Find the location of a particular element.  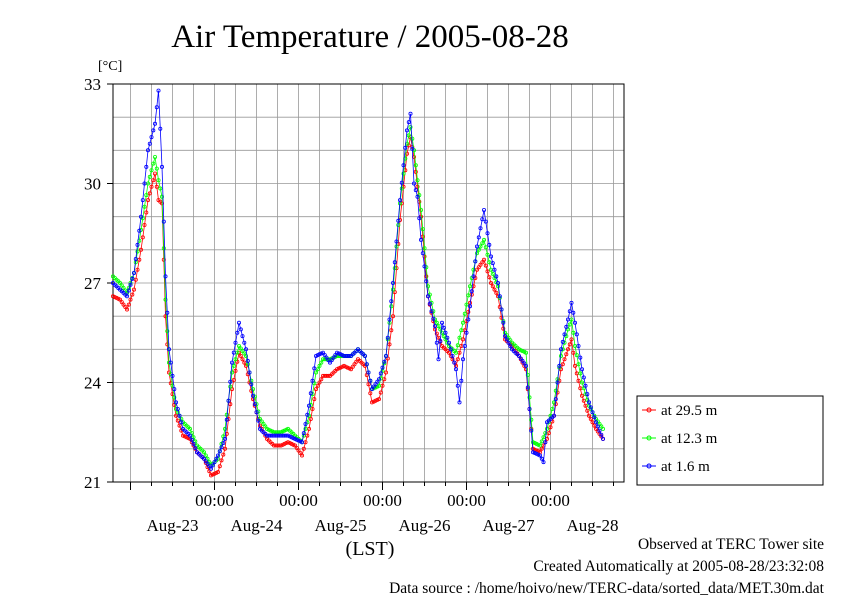

x-tick-date-label: Aug-23 is located at coordinates (173, 525).